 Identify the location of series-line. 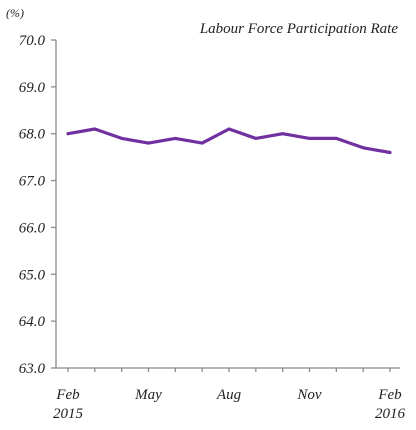
(229, 141).